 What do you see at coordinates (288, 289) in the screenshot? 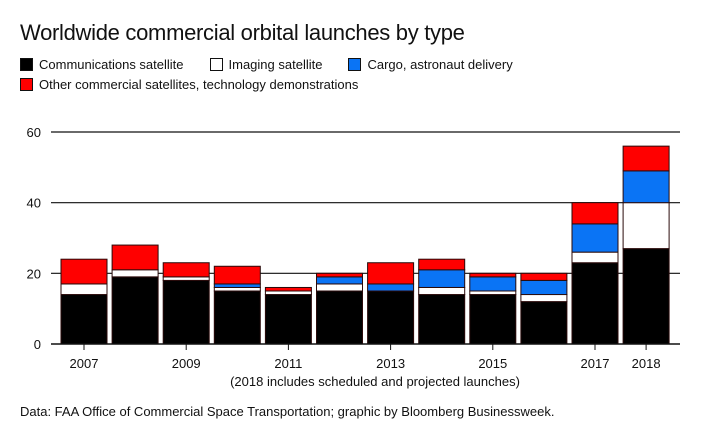
I see `bar-2011-other` at bounding box center [288, 289].